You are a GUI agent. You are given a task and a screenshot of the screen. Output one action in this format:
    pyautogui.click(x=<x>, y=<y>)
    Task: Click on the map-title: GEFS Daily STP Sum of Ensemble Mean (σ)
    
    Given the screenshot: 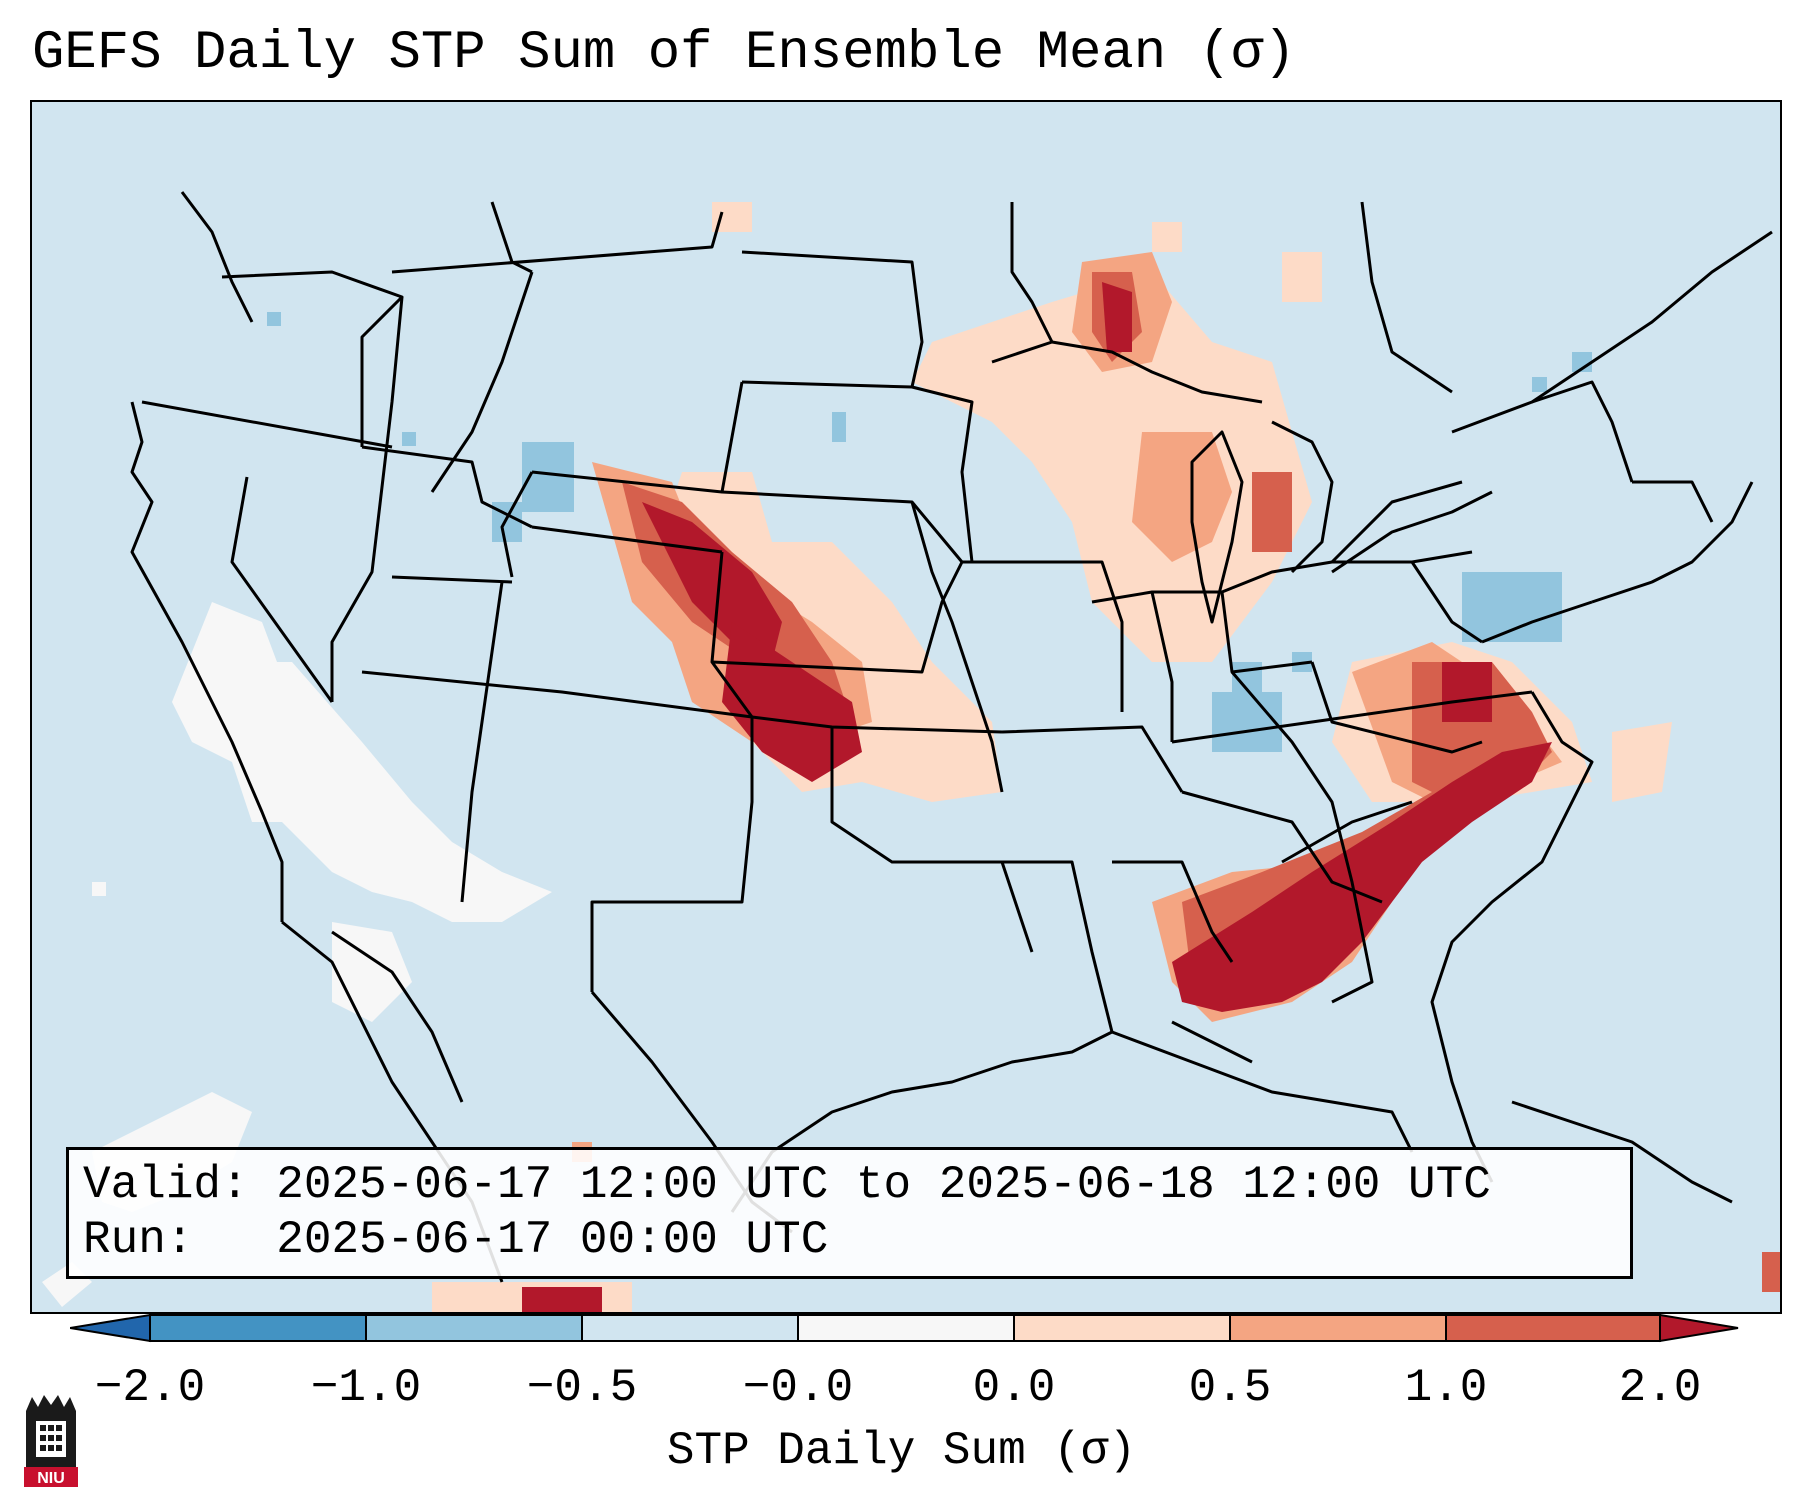 What is the action you would take?
    pyautogui.click(x=664, y=53)
    